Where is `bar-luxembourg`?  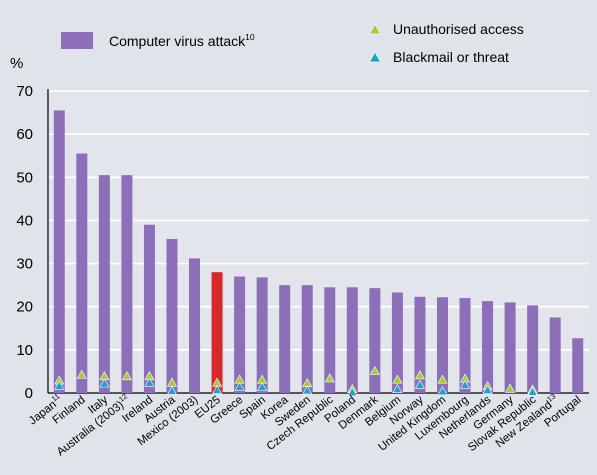 bar-luxembourg is located at coordinates (465, 345).